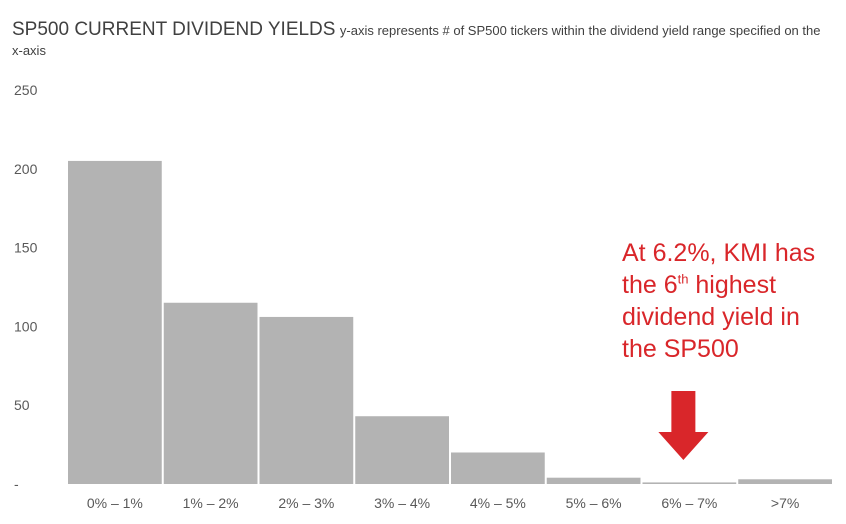  I want to click on y-tick-label: 50, so click(22, 405).